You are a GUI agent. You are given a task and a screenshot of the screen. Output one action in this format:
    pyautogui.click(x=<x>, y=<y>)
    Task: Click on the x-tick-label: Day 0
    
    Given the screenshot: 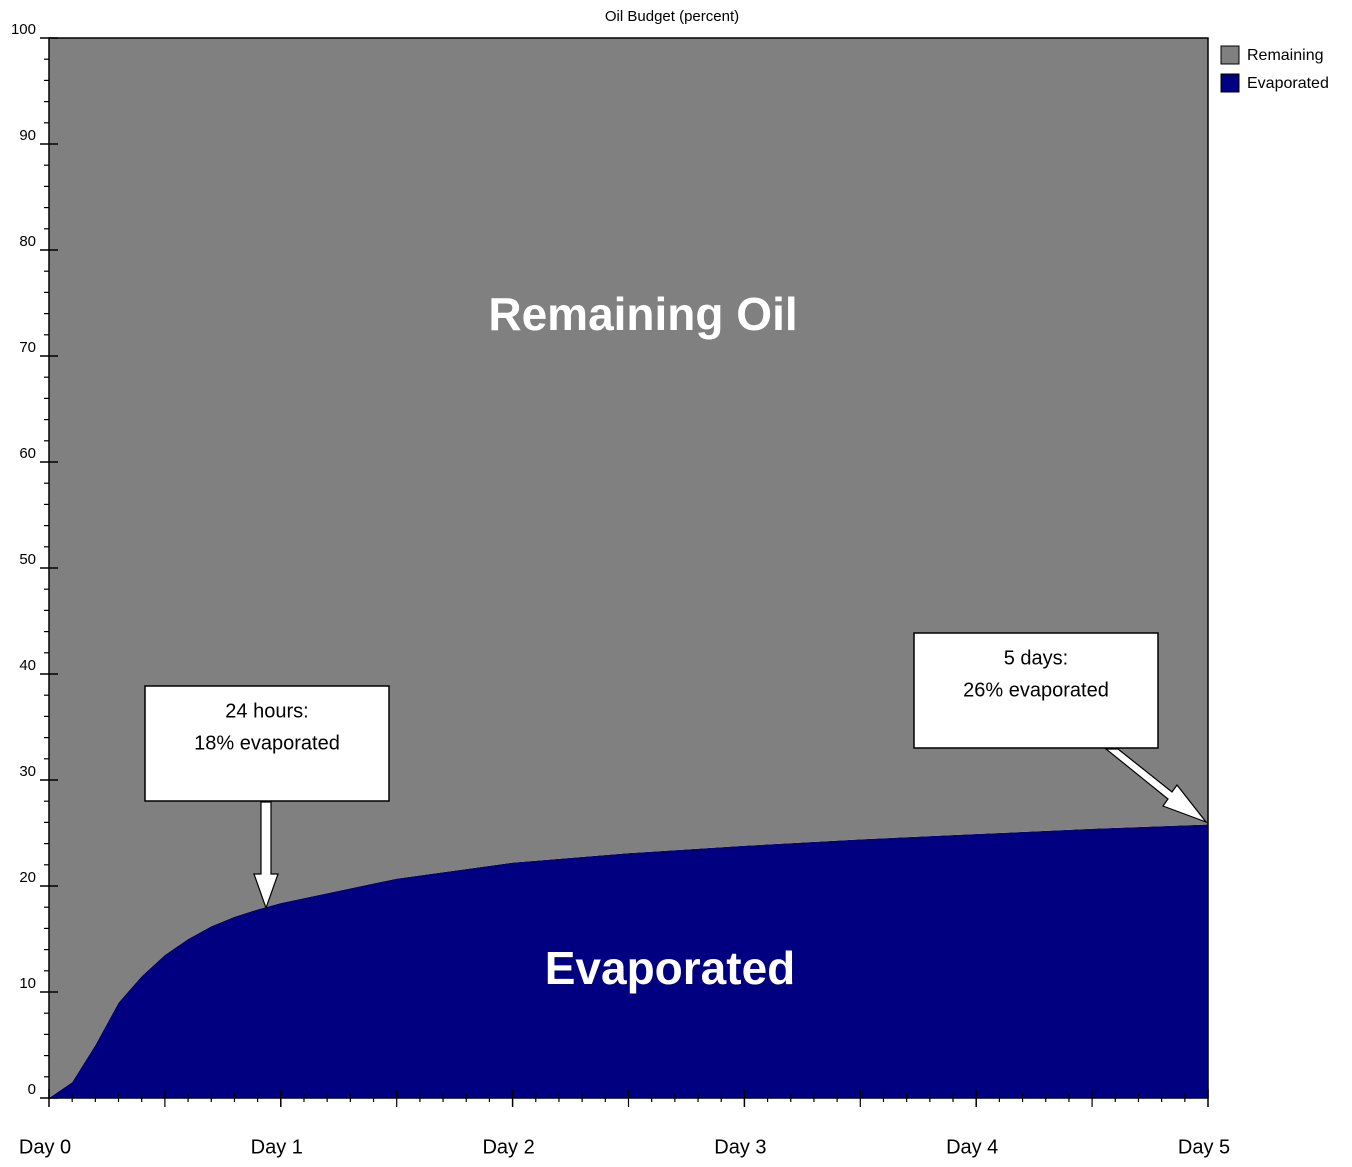 What is the action you would take?
    pyautogui.click(x=45, y=1147)
    